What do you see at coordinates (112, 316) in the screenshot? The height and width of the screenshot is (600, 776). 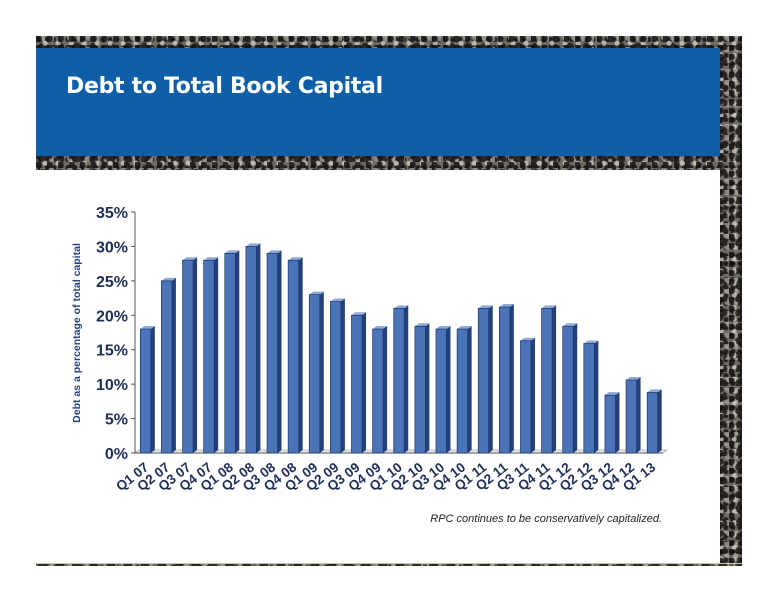 I see `y-tick-label: 20%` at bounding box center [112, 316].